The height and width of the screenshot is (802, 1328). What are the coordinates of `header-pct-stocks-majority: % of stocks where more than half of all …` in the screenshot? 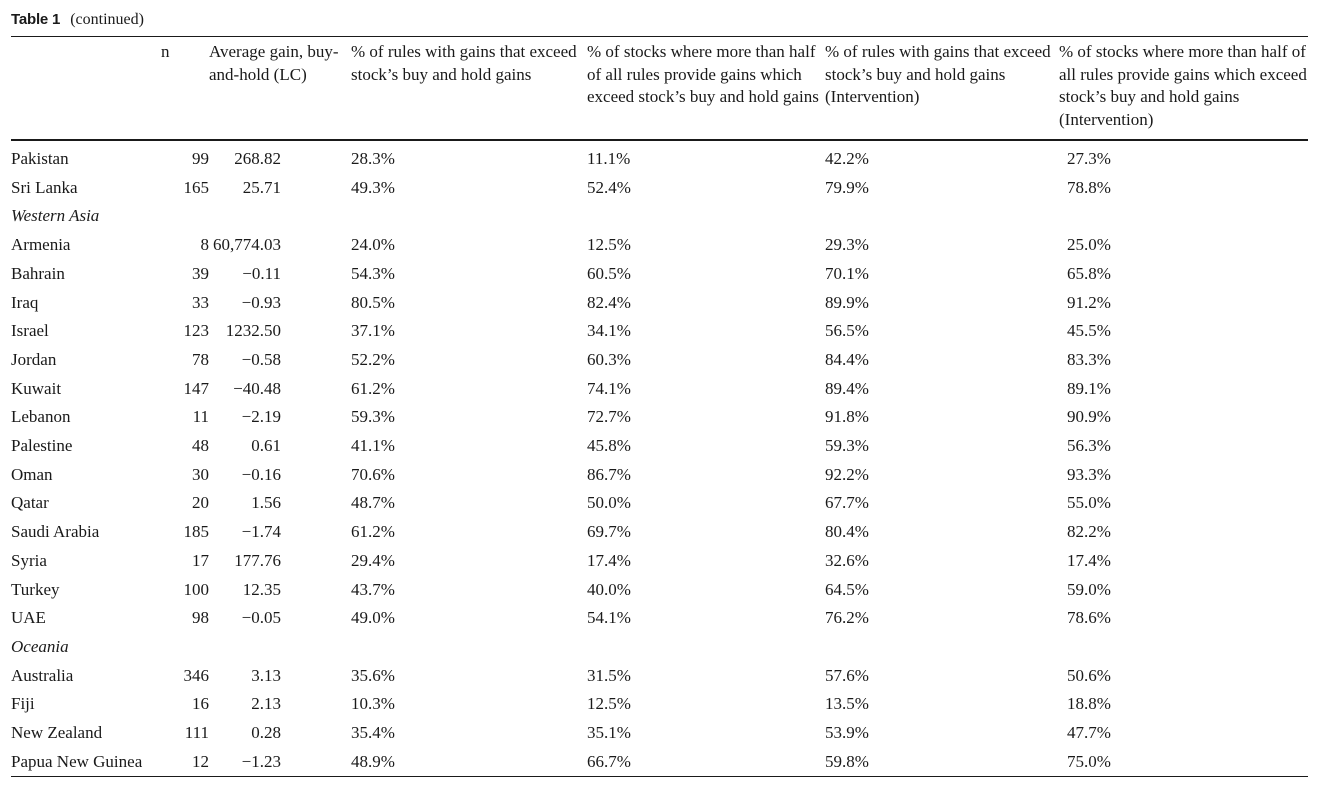 It's located at (706, 88).